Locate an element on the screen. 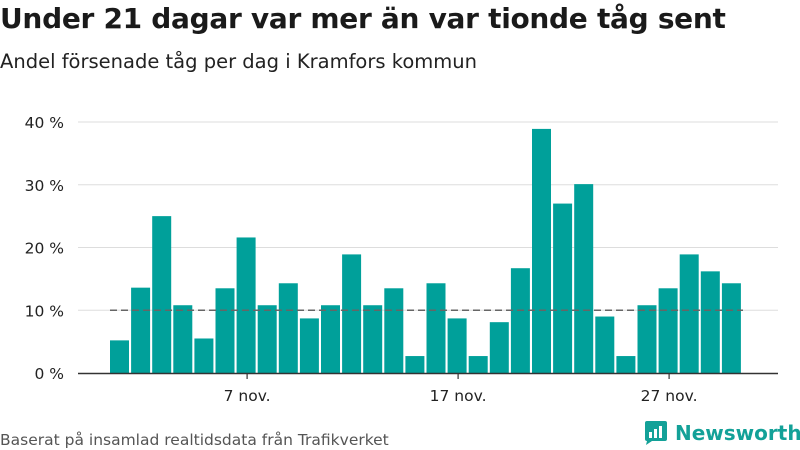  y-tick-label: 30 % is located at coordinates (44, 186).